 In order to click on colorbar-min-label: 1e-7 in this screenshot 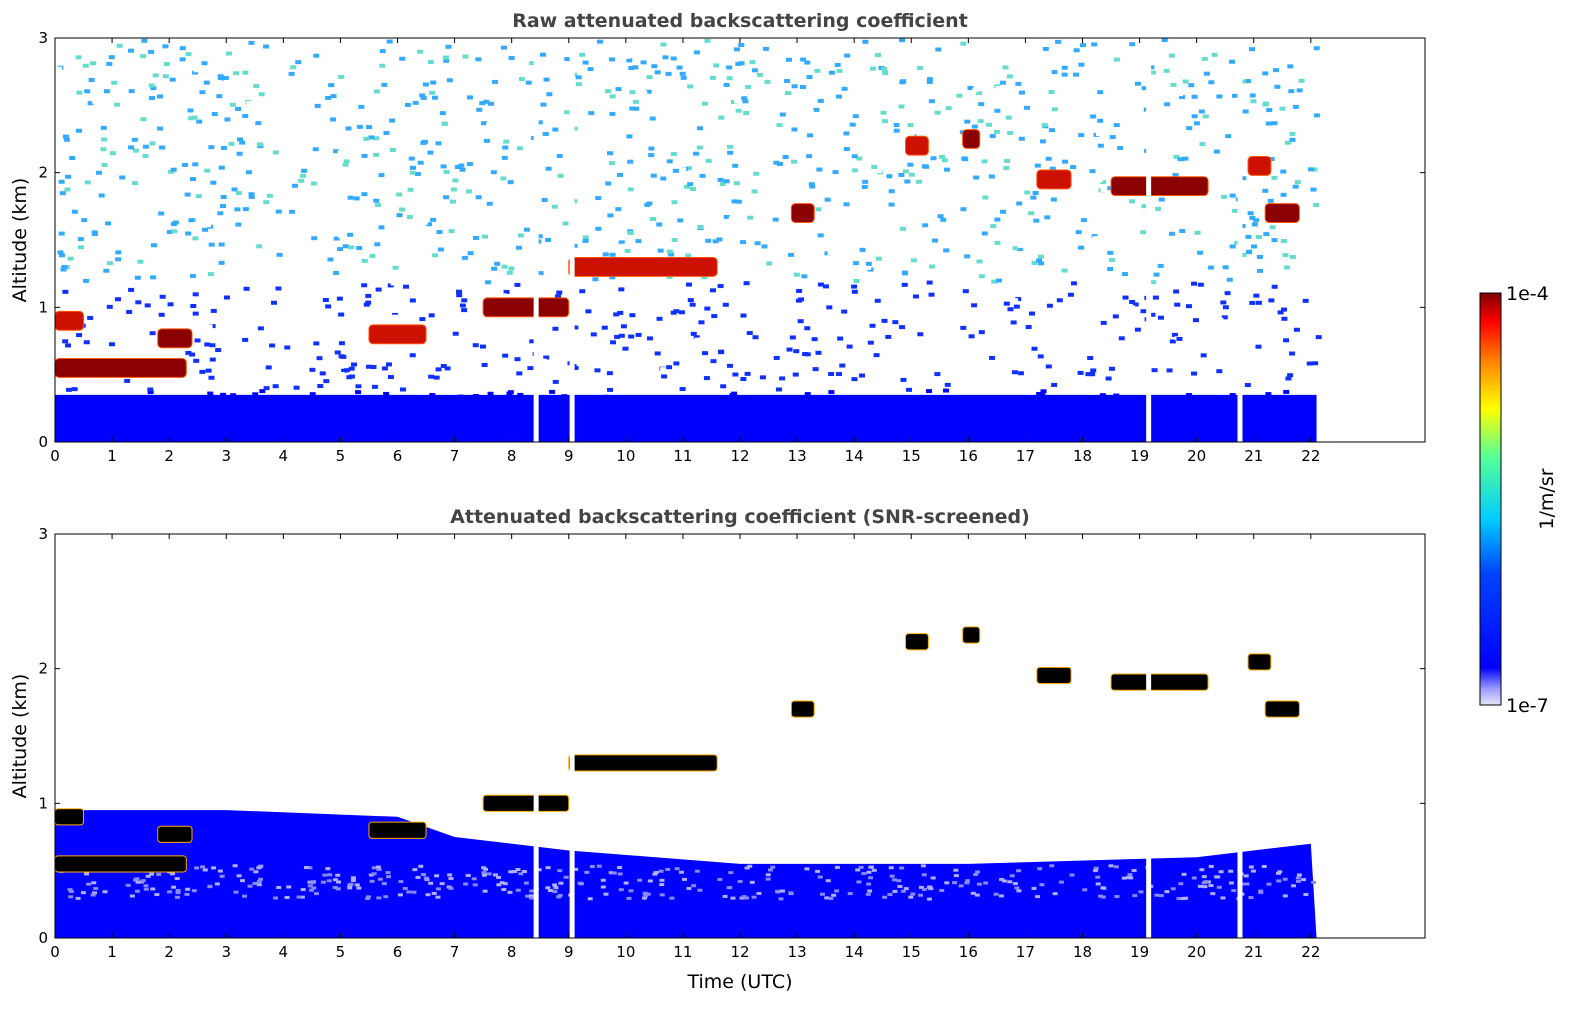, I will do `click(1527, 706)`.